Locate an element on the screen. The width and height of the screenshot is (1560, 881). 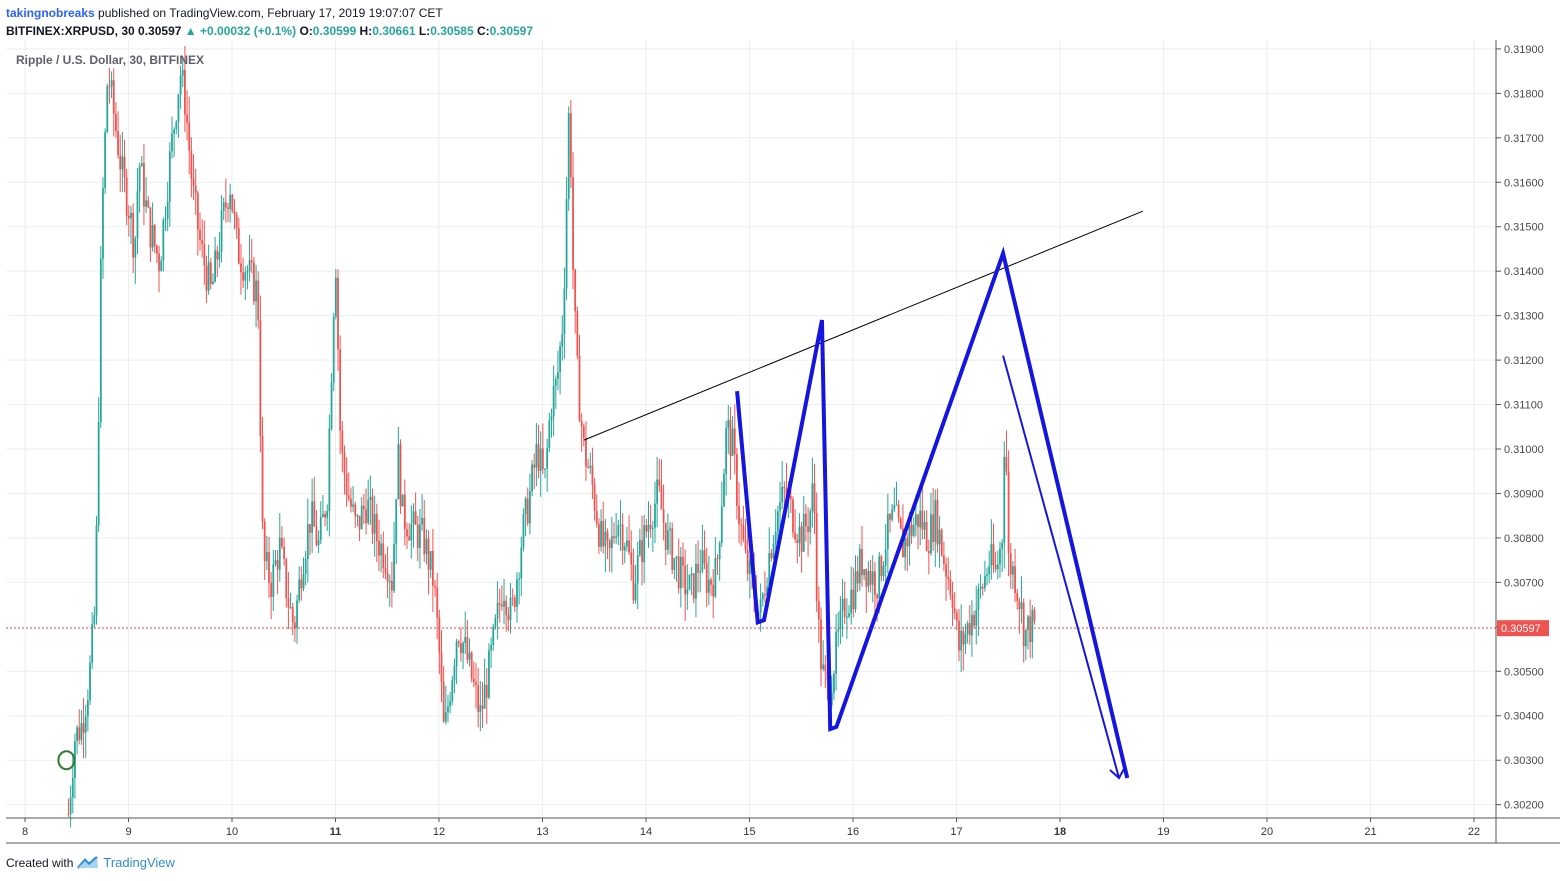
price-change: +0.00032 (+0.1%) is located at coordinates (248, 31).